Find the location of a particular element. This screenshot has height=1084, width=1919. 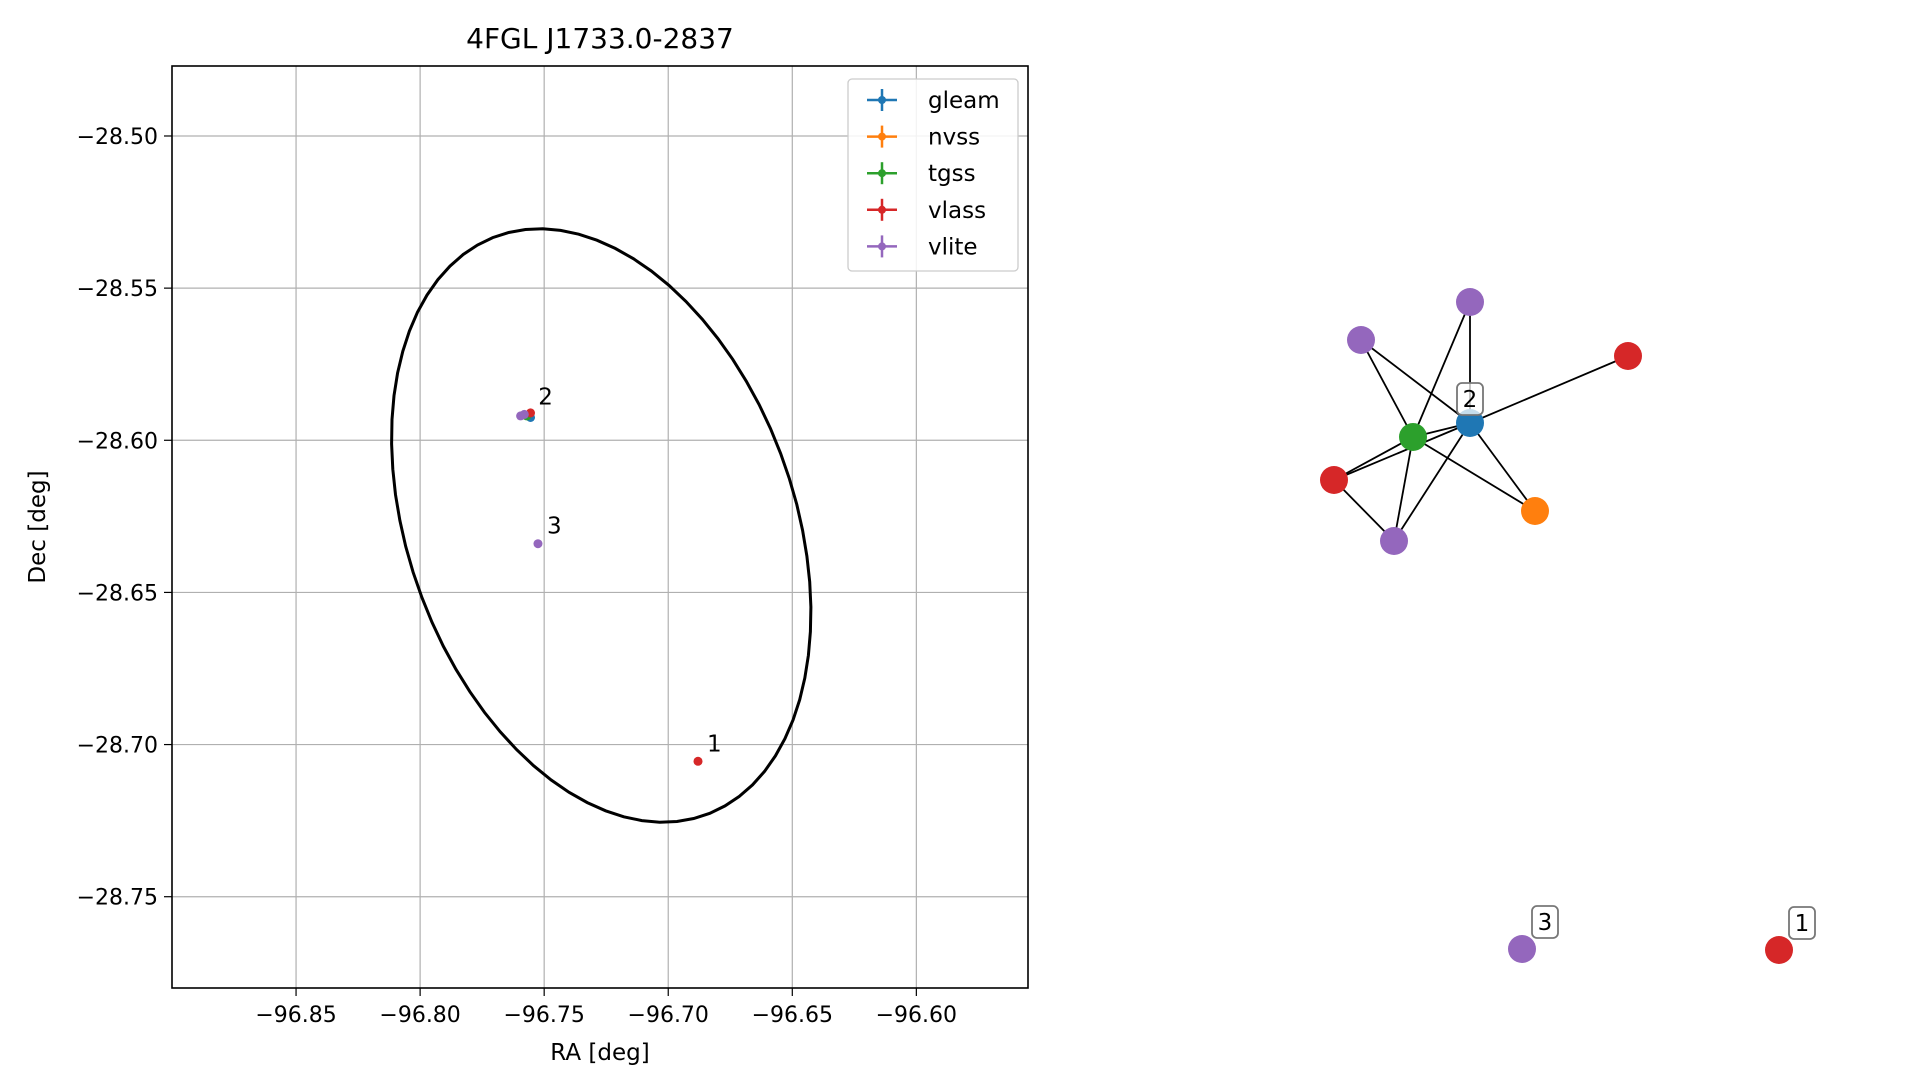

legend-label-gleam: gleam is located at coordinates (964, 101).